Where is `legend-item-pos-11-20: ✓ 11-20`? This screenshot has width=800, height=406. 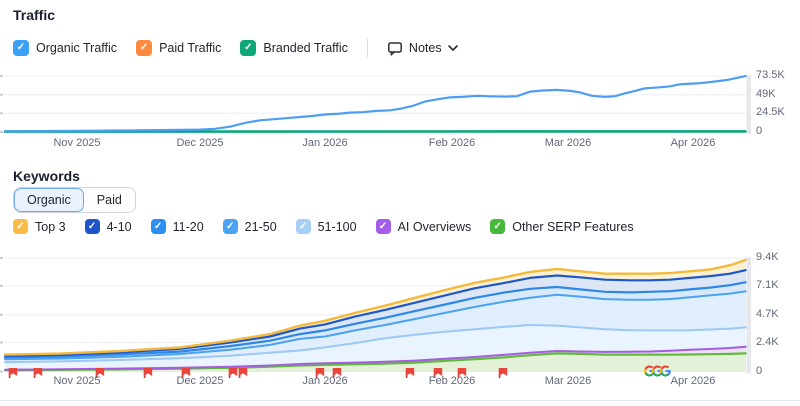
legend-item-pos-11-20: ✓ 11-20 is located at coordinates (177, 226).